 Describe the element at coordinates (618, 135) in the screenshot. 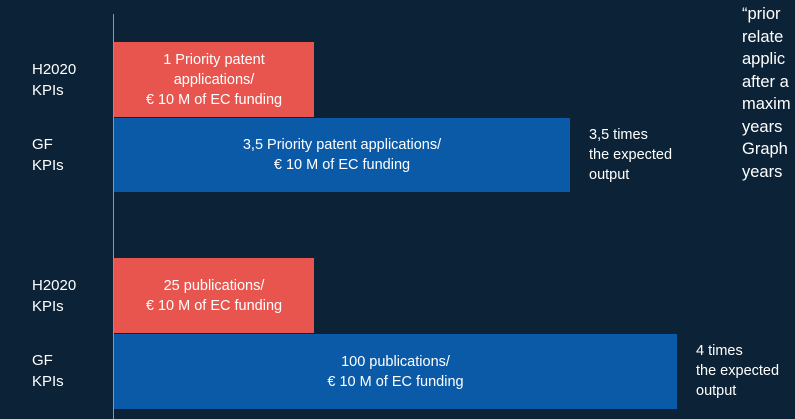

I see `text-line: 3,5 times` at that location.